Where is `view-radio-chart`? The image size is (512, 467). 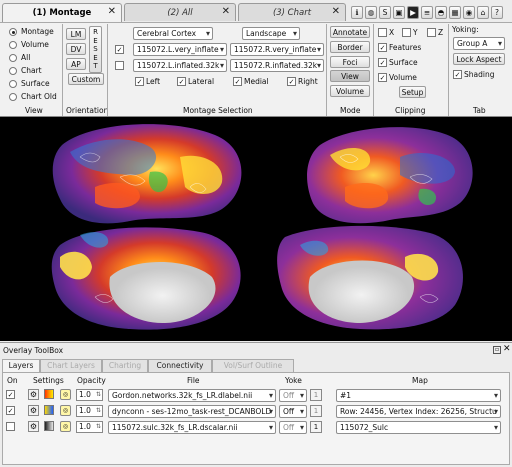
view-radio-chart is located at coordinates (13, 71).